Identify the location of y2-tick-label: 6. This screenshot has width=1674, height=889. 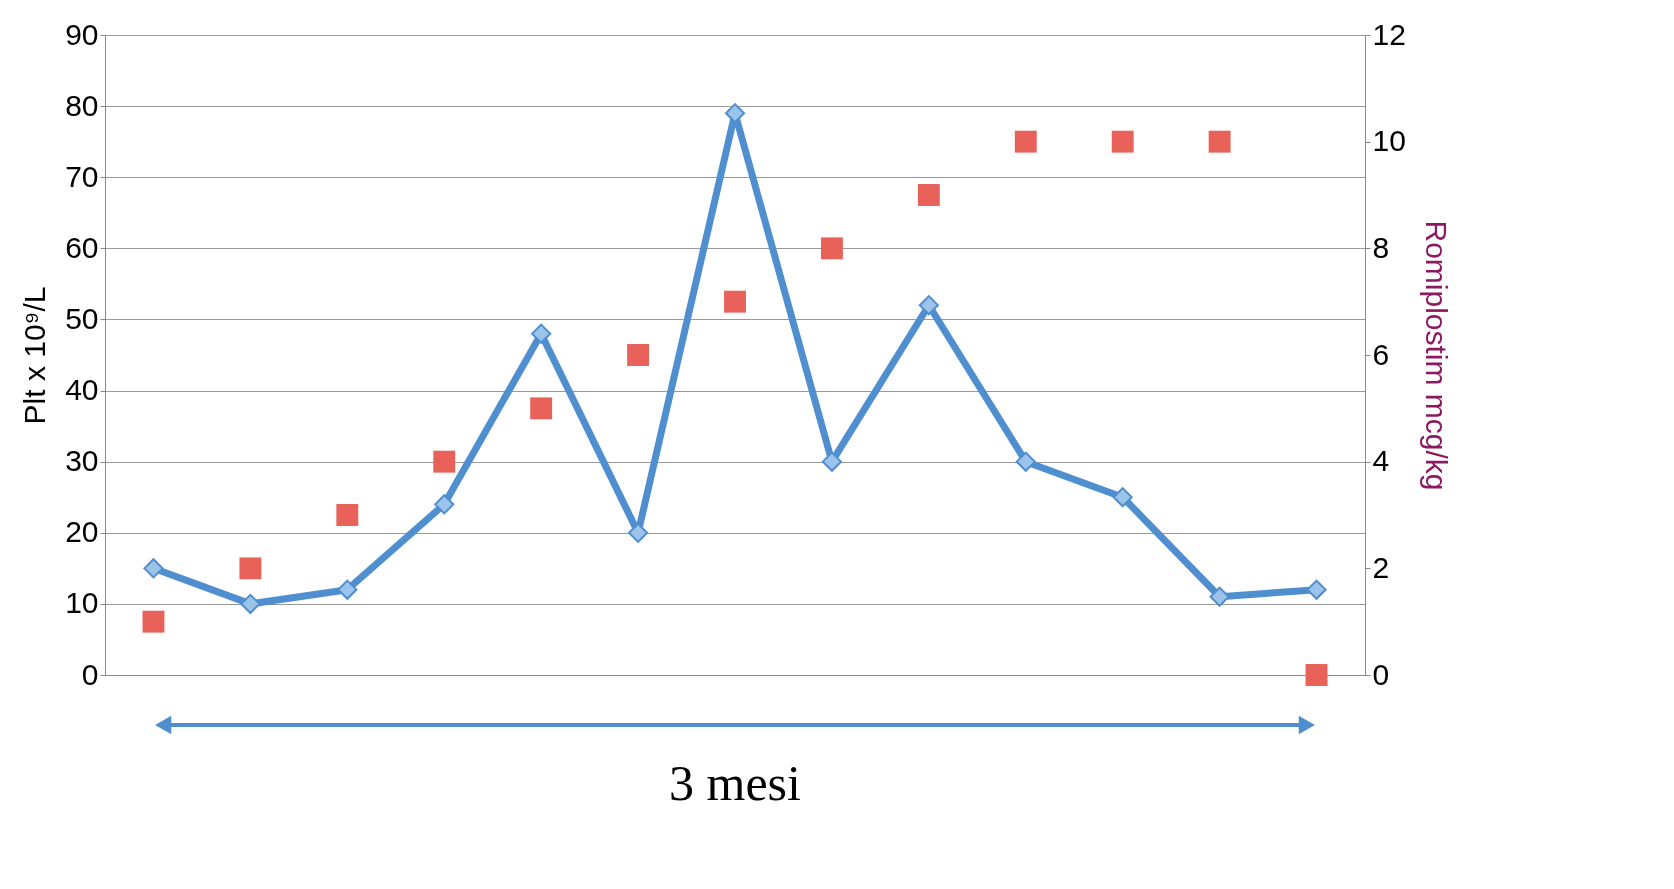
(1381, 354).